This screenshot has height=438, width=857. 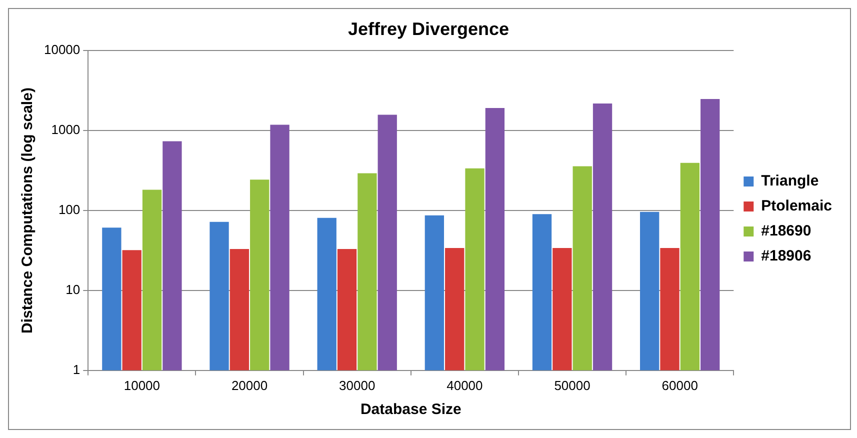 I want to click on chart-title: Jeffrey Divergence, so click(x=429, y=28).